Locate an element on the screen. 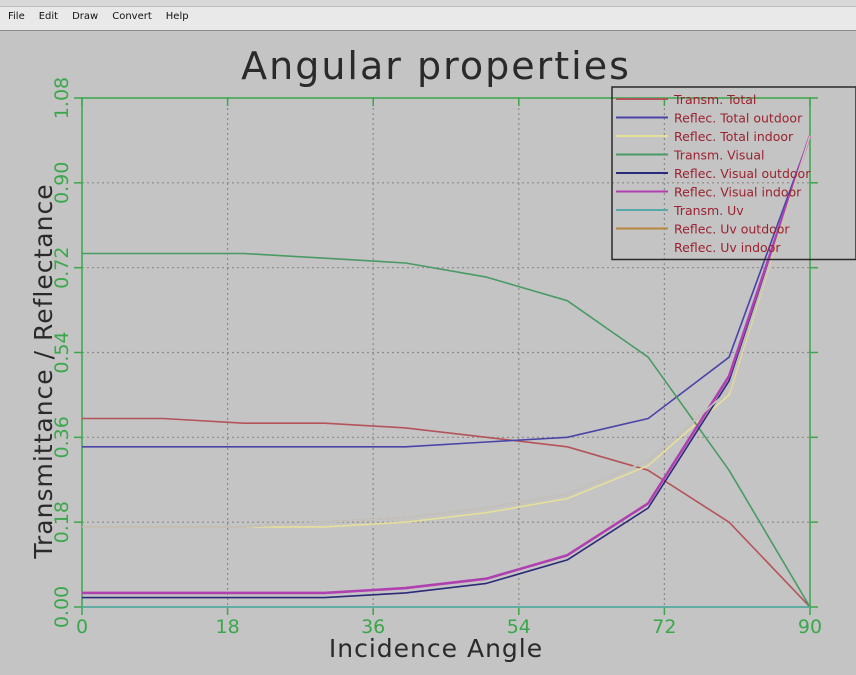 This screenshot has width=856, height=675. y-tick-label: 0.36 is located at coordinates (62, 437).